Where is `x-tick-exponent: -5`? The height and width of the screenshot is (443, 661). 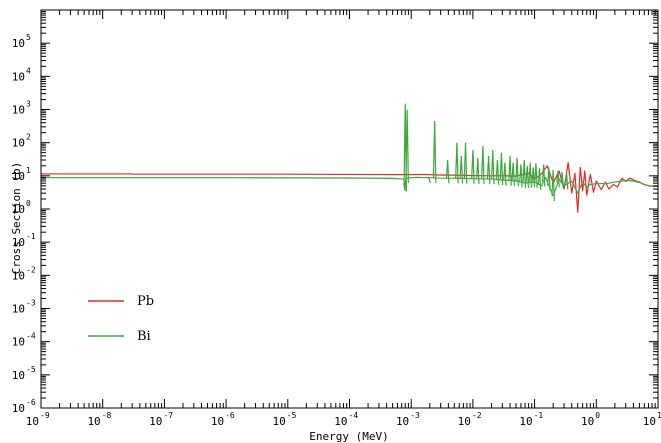
x-tick-exponent: -5 is located at coordinates (292, 415).